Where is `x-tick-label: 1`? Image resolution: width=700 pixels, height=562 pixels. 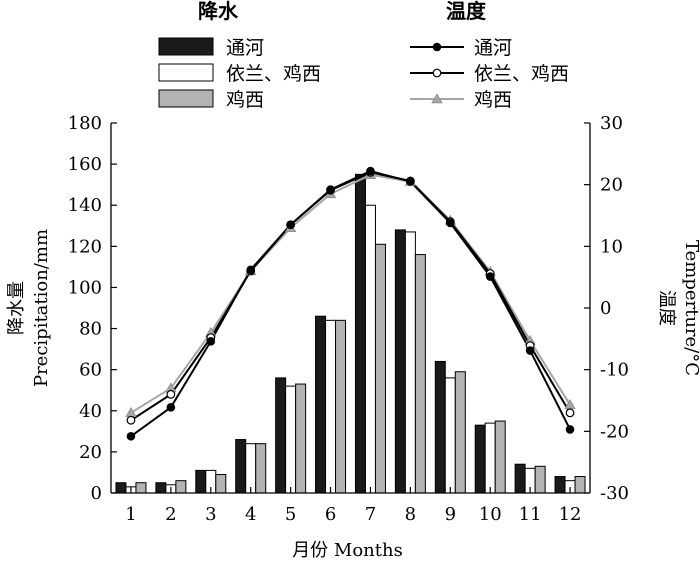
x-tick-label: 1 is located at coordinates (130, 514).